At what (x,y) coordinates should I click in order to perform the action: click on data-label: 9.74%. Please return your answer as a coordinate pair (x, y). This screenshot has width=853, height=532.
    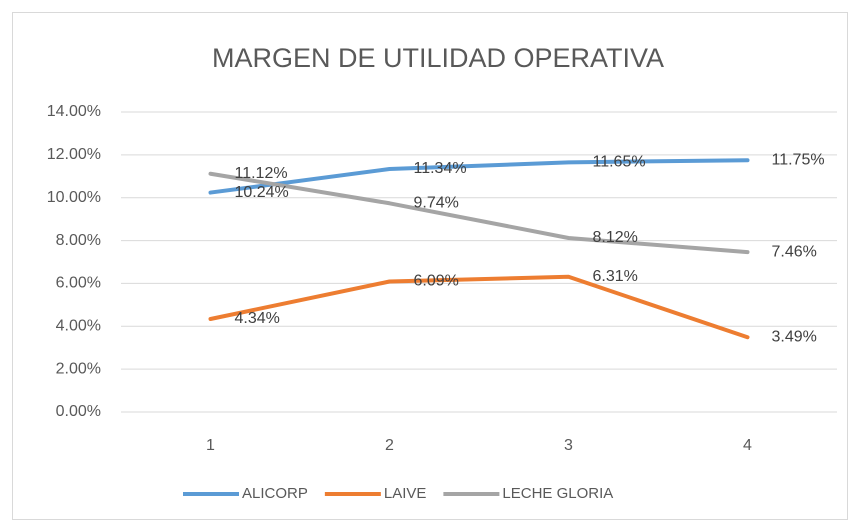
    Looking at the image, I should click on (436, 203).